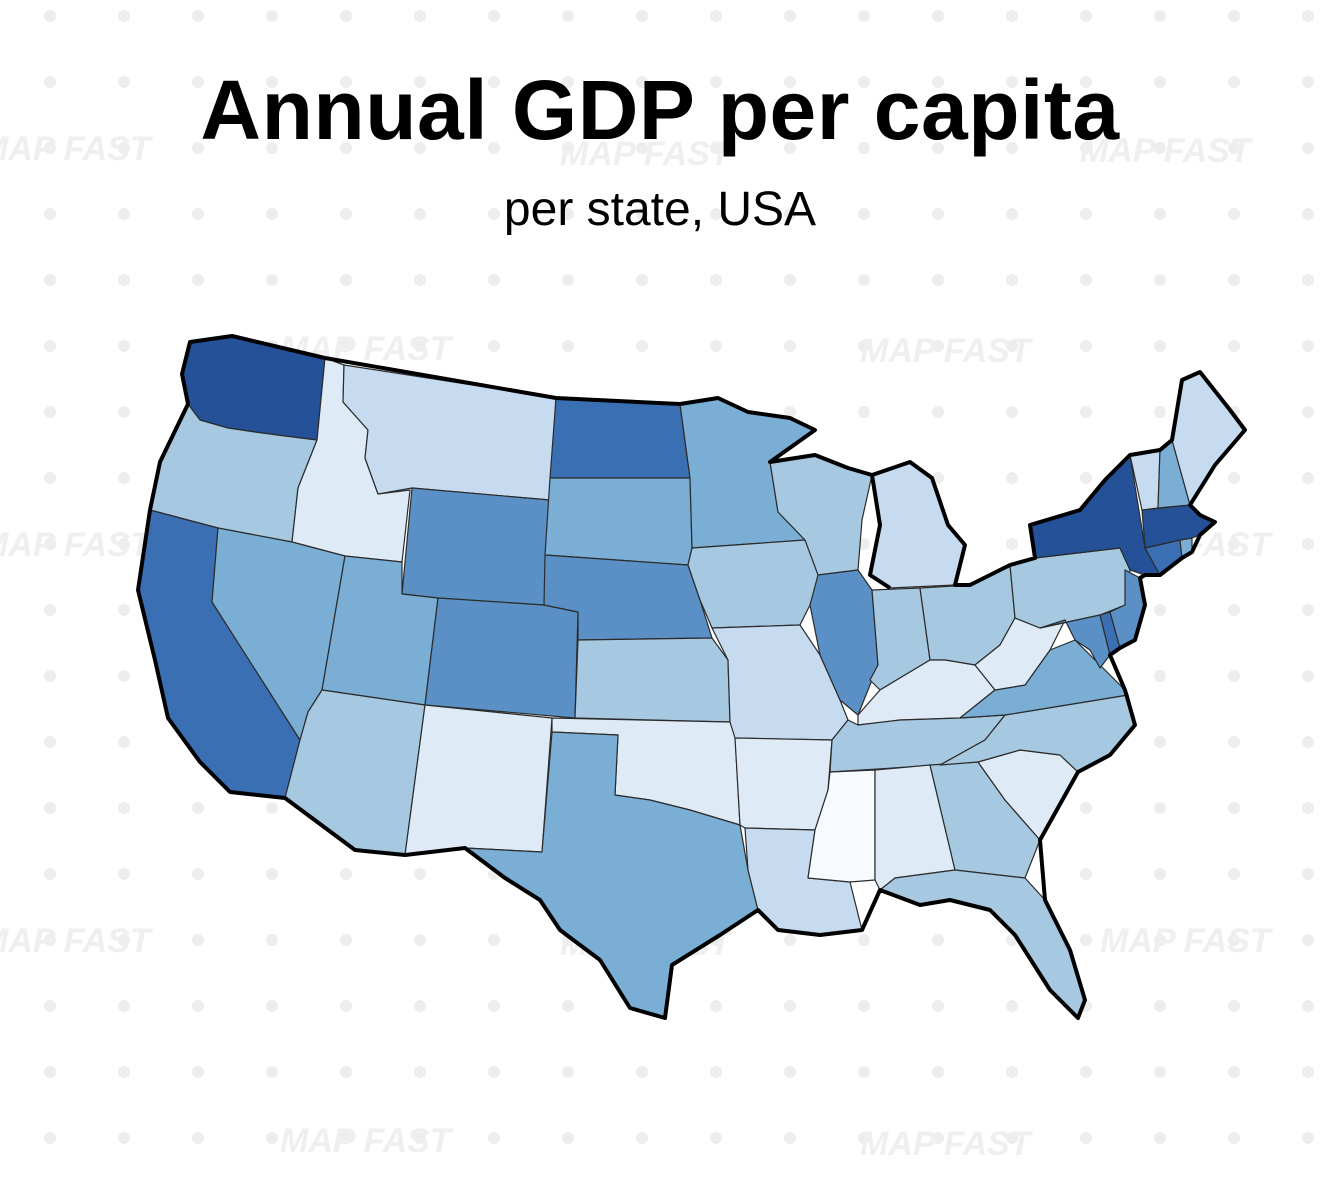 This screenshot has height=1200, width=1320. Describe the element at coordinates (478, 780) in the screenshot. I see `state-NM` at that location.